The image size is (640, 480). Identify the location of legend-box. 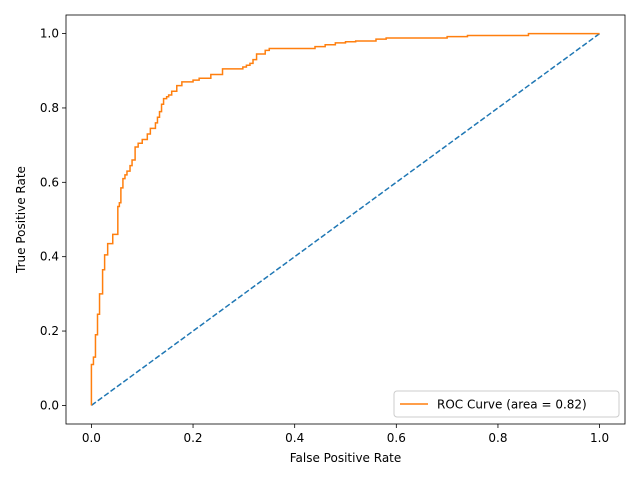
(506, 404).